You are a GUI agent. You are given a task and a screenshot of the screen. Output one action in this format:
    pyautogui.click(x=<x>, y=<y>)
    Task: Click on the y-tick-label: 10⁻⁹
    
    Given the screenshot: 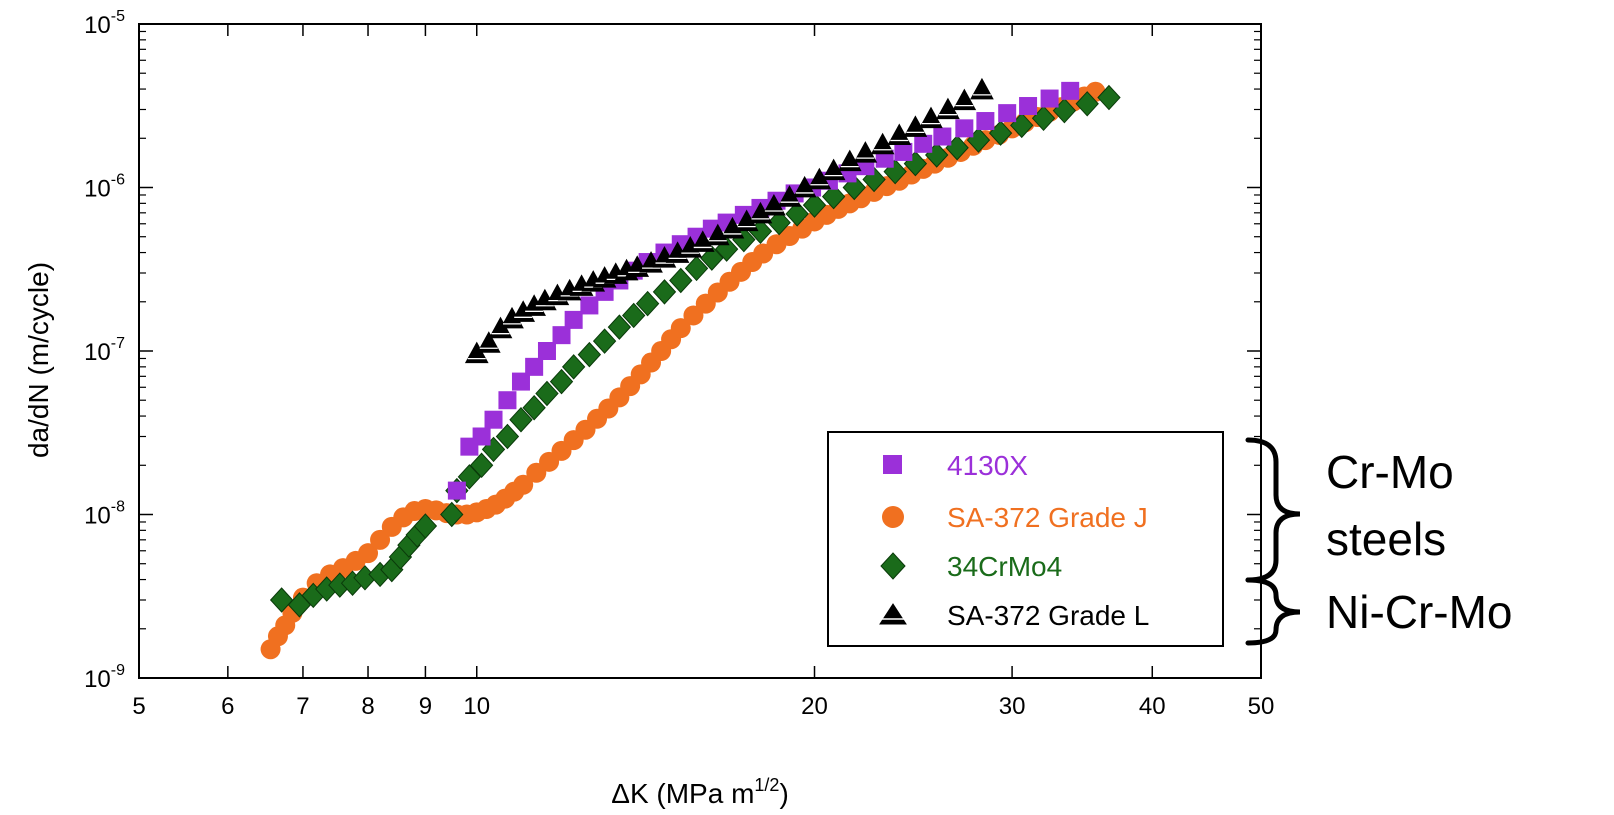 What is the action you would take?
    pyautogui.click(x=104, y=677)
    